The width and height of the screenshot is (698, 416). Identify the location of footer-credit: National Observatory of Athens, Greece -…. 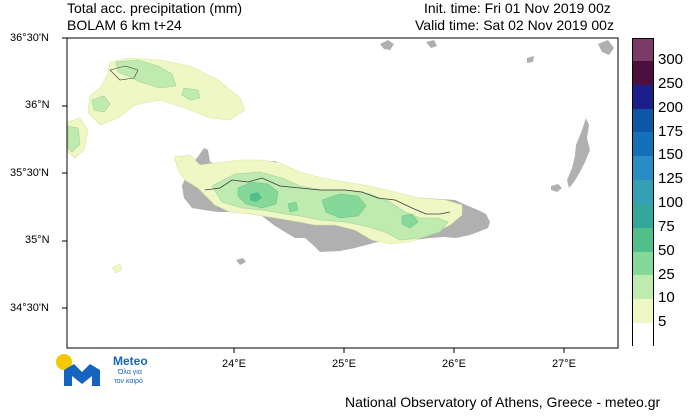
(503, 402).